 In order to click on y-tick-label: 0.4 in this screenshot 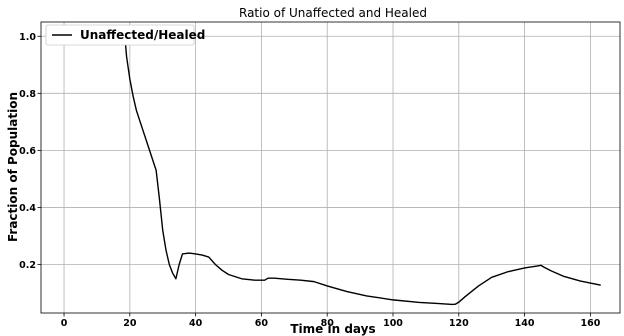, I will do `click(27, 208)`.